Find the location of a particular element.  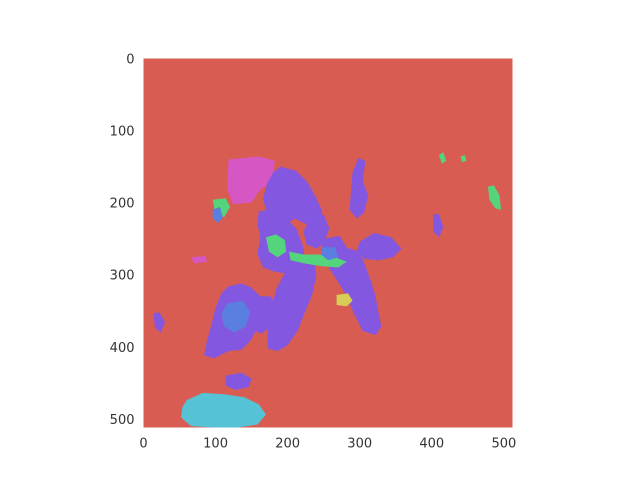

y-tick-label: 0 is located at coordinates (130, 60).